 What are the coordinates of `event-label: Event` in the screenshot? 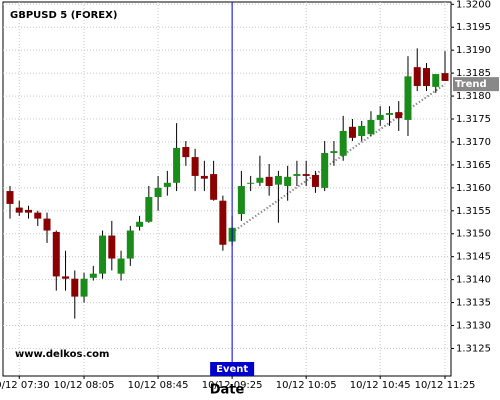 It's located at (232, 369).